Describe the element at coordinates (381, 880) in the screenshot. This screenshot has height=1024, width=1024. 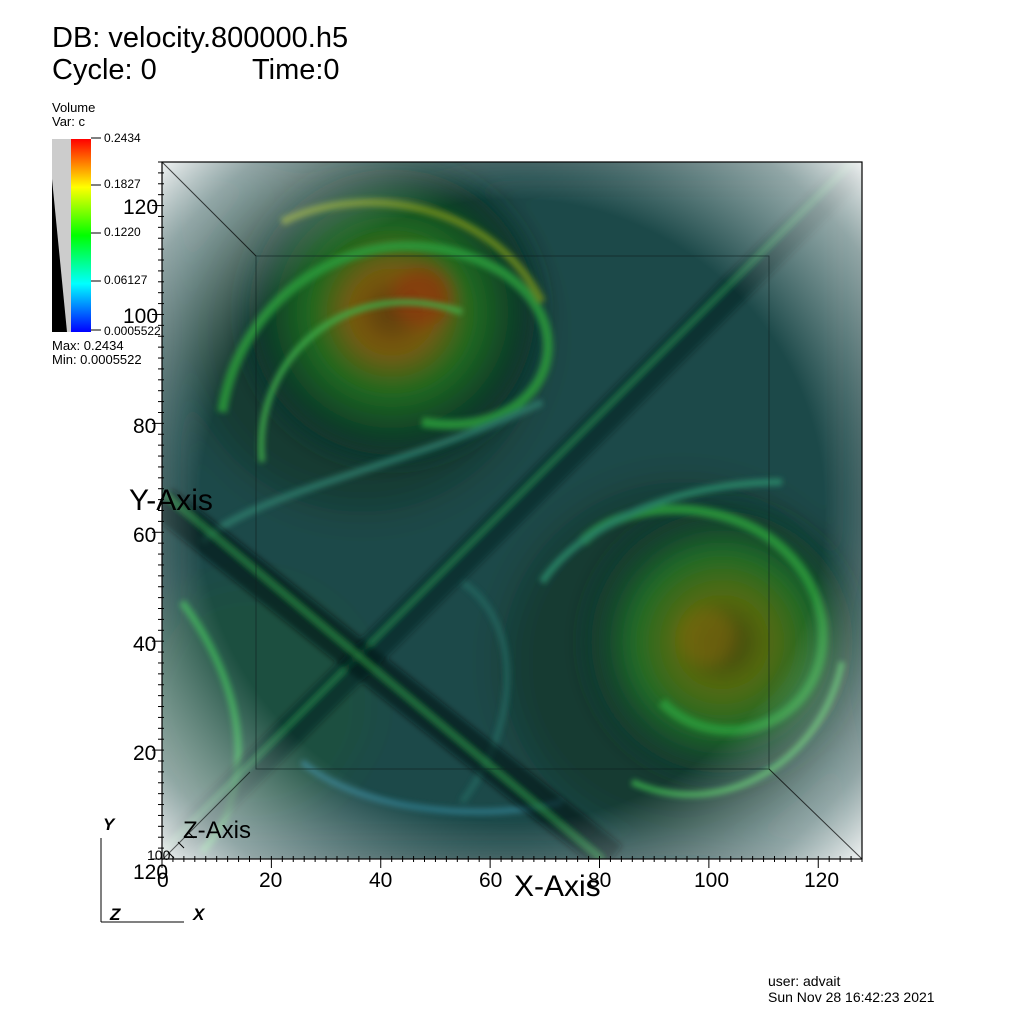
I see `x-tick-label: 40` at that location.